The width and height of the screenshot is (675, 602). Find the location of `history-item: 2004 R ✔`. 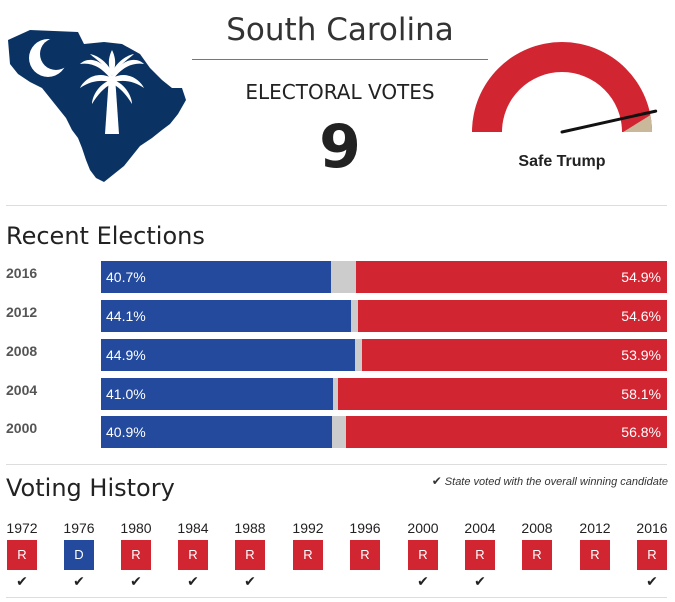

history-item: 2004 R ✔ is located at coordinates (480, 554).